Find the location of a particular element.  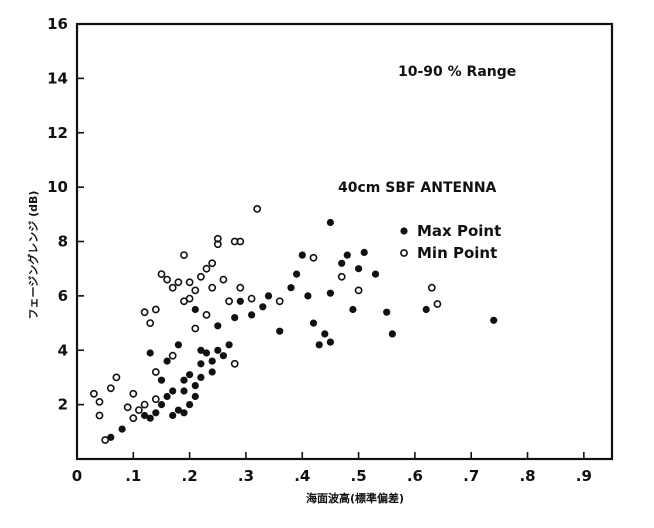

y-tick-label: 10 is located at coordinates (57, 187).